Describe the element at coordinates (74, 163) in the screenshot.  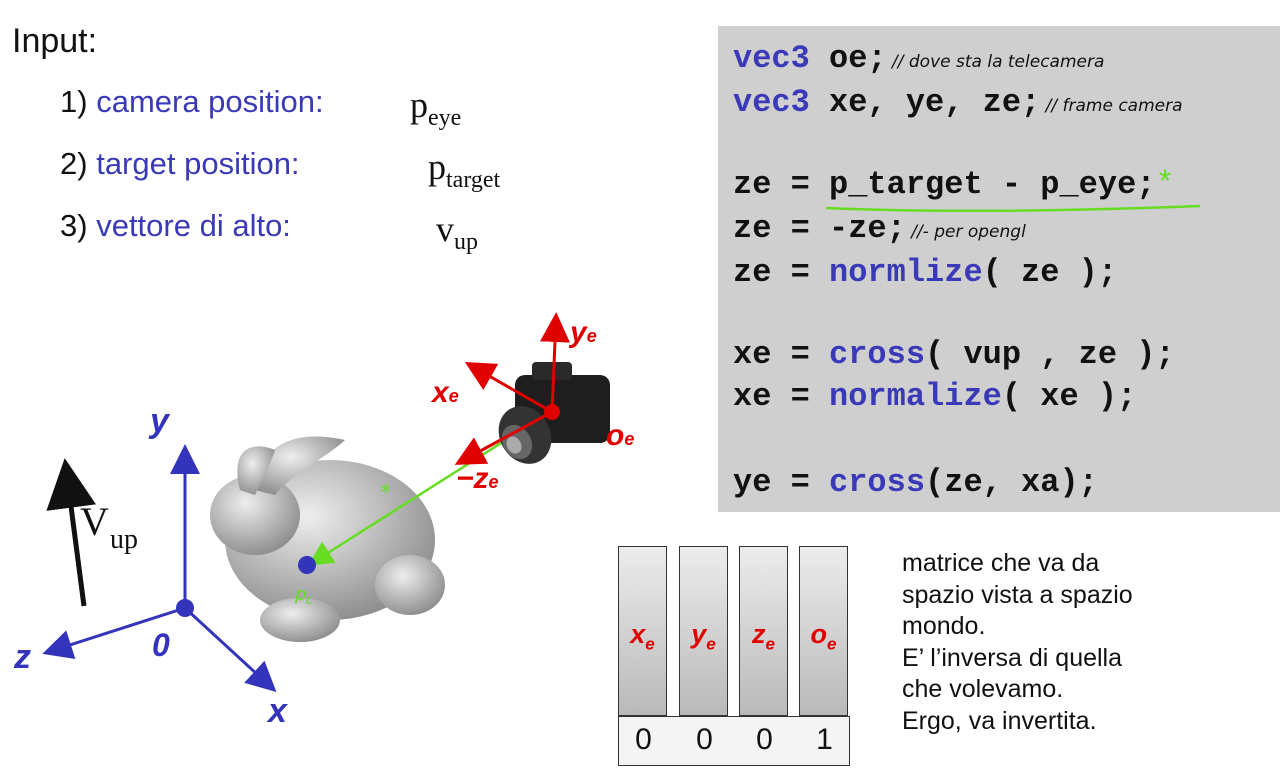
I see `item-number: 2)` at that location.